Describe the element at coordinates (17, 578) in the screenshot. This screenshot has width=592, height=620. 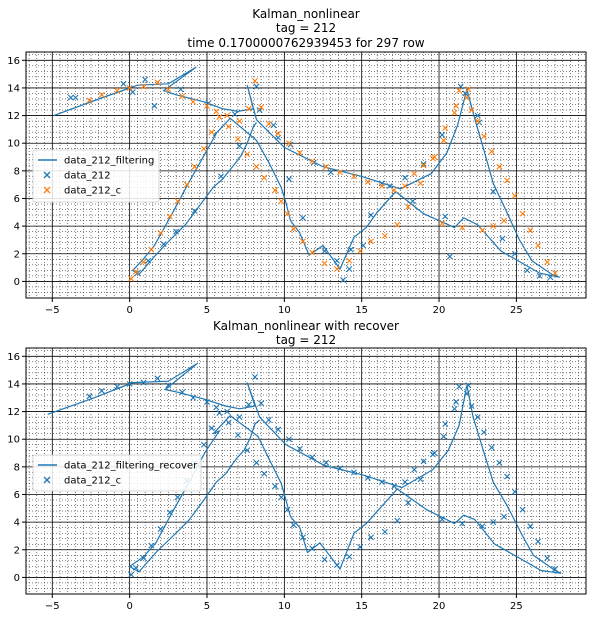
I see `y-tick-label: 0` at that location.